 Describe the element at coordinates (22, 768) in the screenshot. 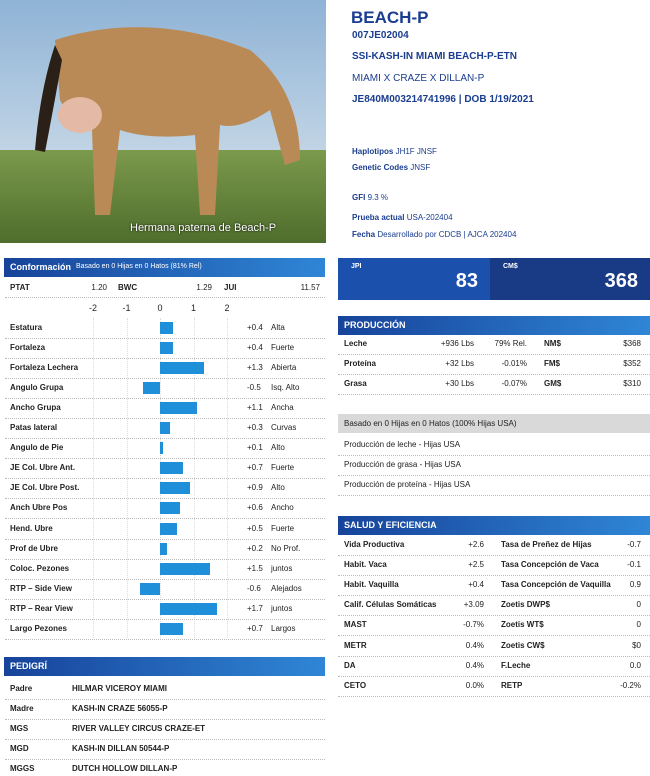

I see `pedigree-label: MGGS` at that location.